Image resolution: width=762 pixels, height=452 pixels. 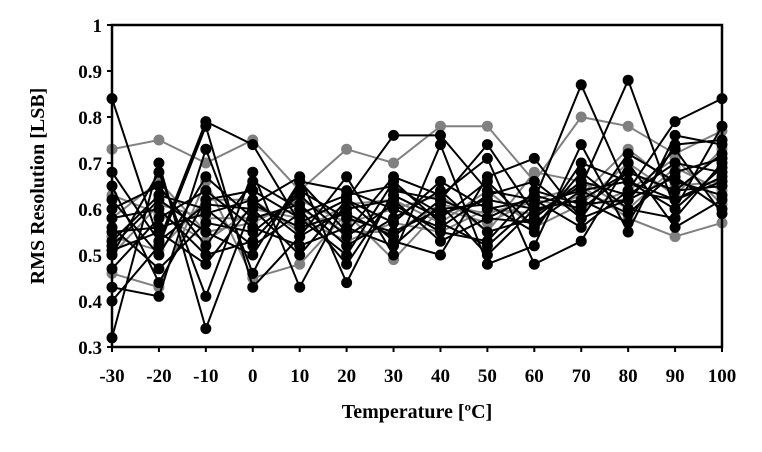 What do you see at coordinates (90, 164) in the screenshot?
I see `y-tick-label: 0.7` at bounding box center [90, 164].